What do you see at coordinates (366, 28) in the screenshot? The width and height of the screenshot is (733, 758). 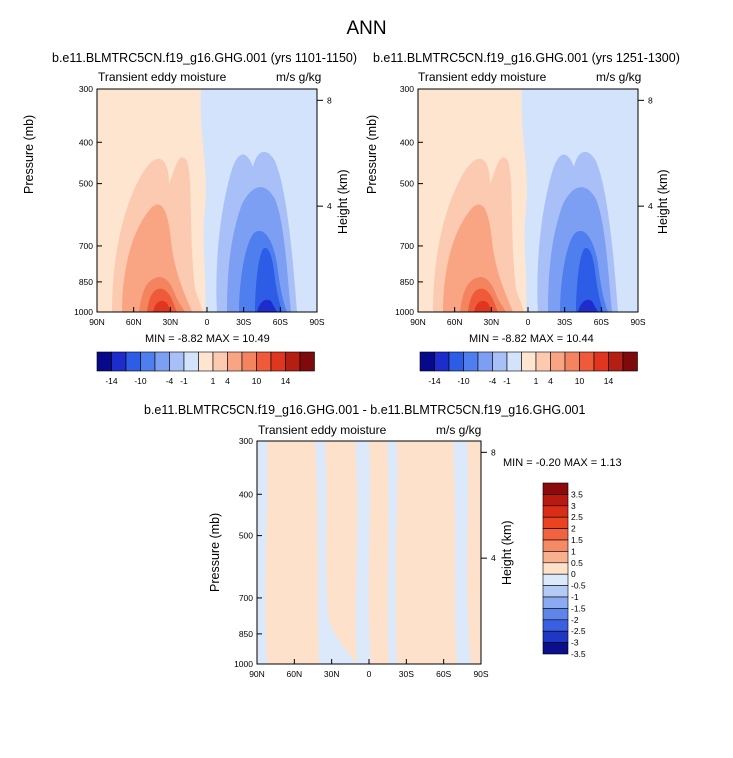 I see `page-title: ANN` at bounding box center [366, 28].